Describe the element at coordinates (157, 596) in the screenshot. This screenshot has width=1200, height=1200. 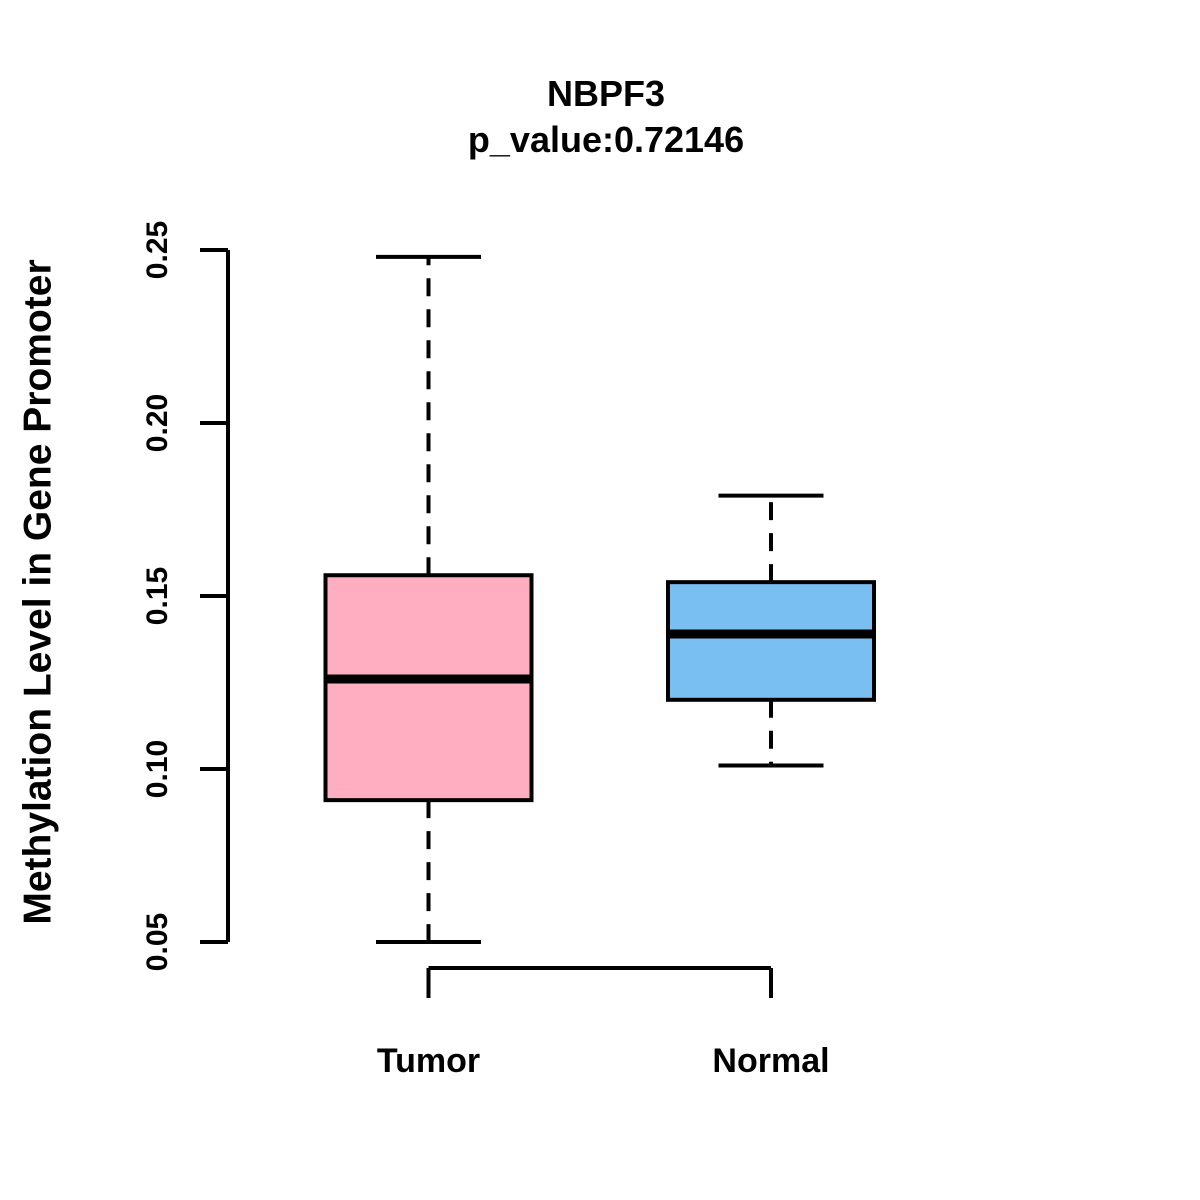
I see `y-tick-label: 0.15` at that location.